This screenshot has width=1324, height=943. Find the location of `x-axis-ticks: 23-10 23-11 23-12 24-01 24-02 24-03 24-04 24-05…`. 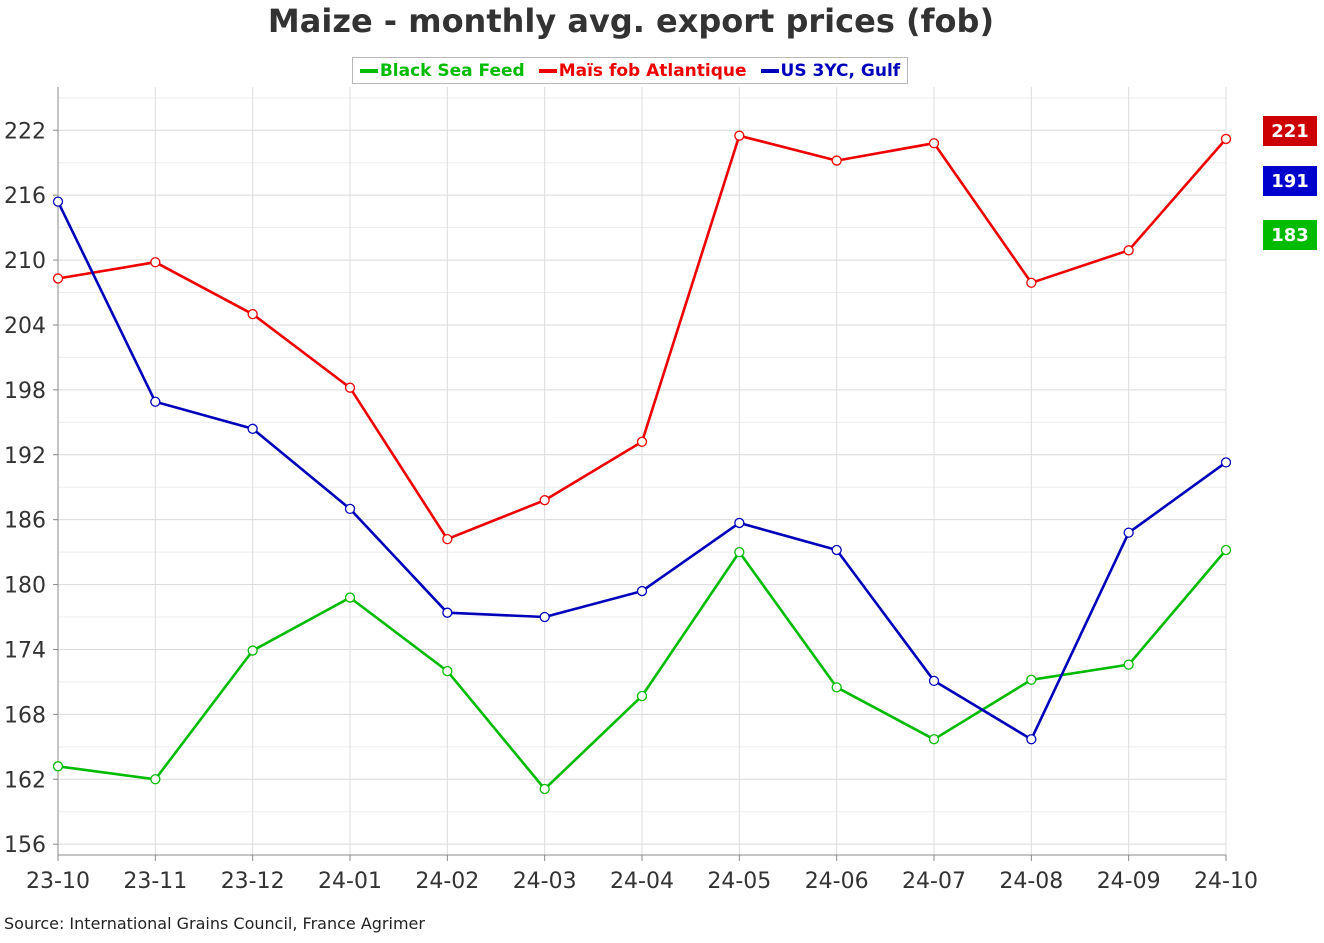

x-axis-ticks: 23-10 23-11 23-12 24-01 24-02 24-03 24-04 24-05… is located at coordinates (642, 874).